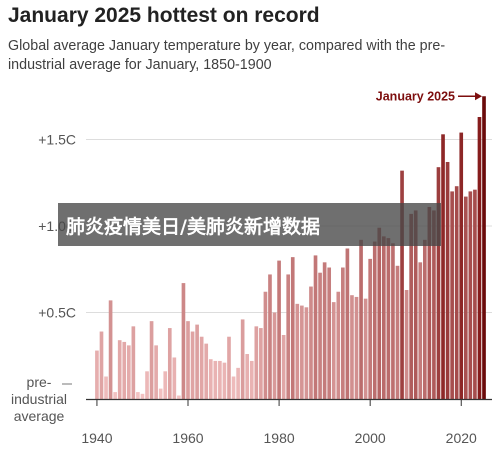  What do you see at coordinates (452, 295) in the screenshot?
I see `bar-2018` at bounding box center [452, 295].